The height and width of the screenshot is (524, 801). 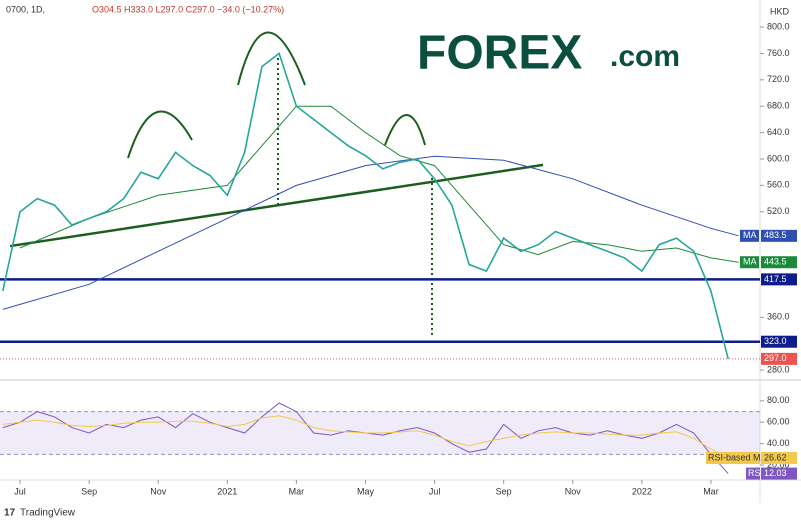 What do you see at coordinates (499, 53) in the screenshot?
I see `logo: FOREX` at bounding box center [499, 53].